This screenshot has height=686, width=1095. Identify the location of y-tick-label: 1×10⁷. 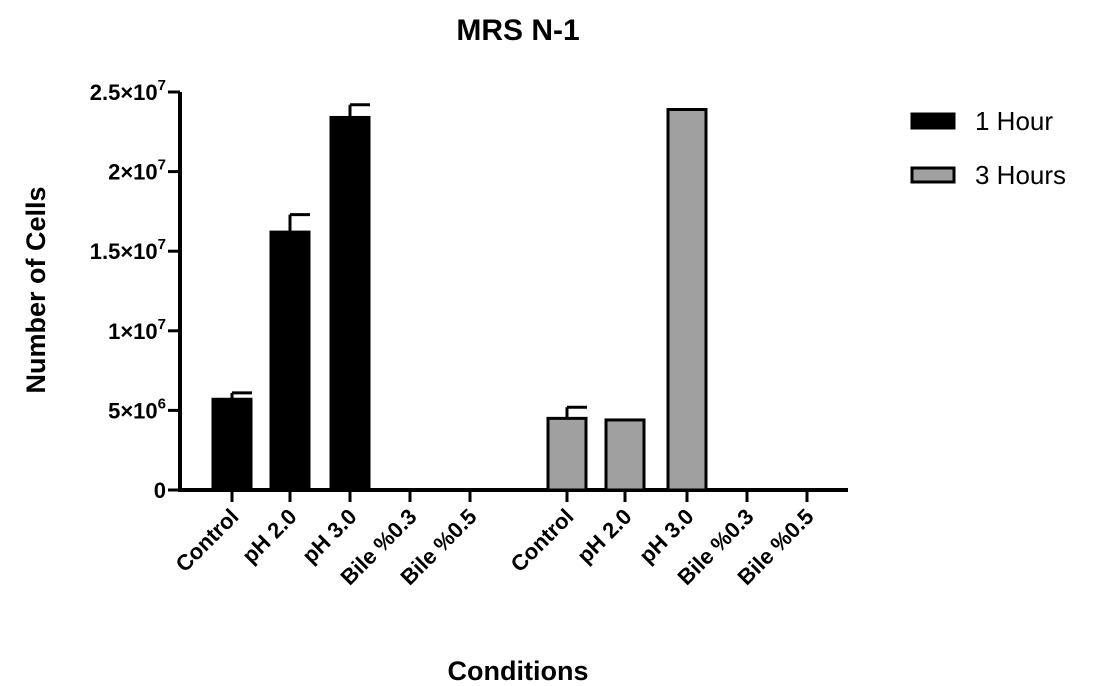
(137, 330).